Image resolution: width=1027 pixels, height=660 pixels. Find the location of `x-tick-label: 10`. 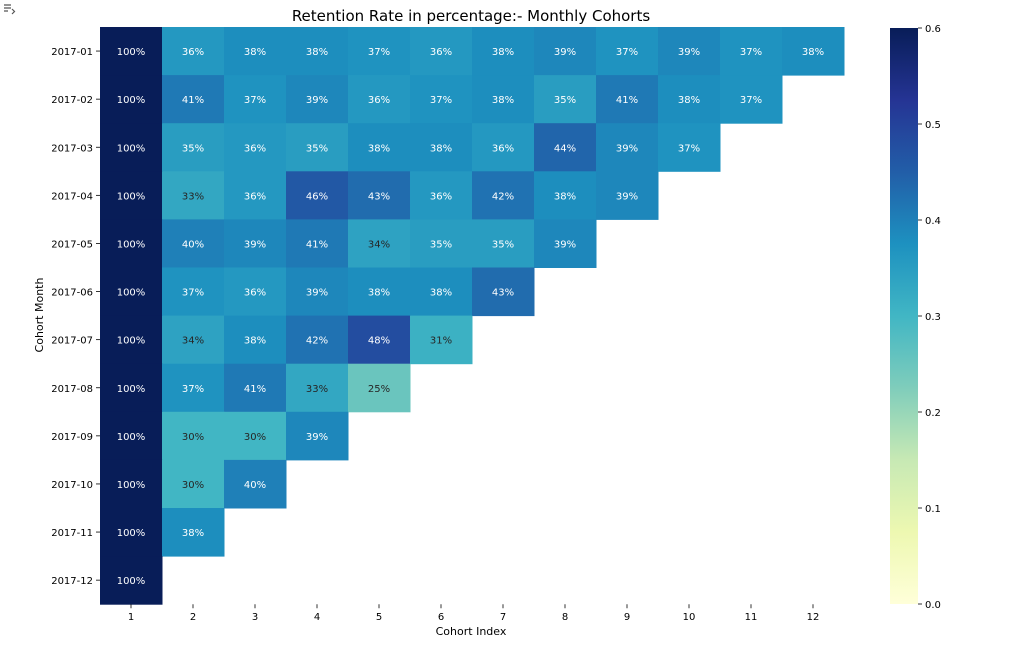

x-tick-label: 10 is located at coordinates (689, 617).